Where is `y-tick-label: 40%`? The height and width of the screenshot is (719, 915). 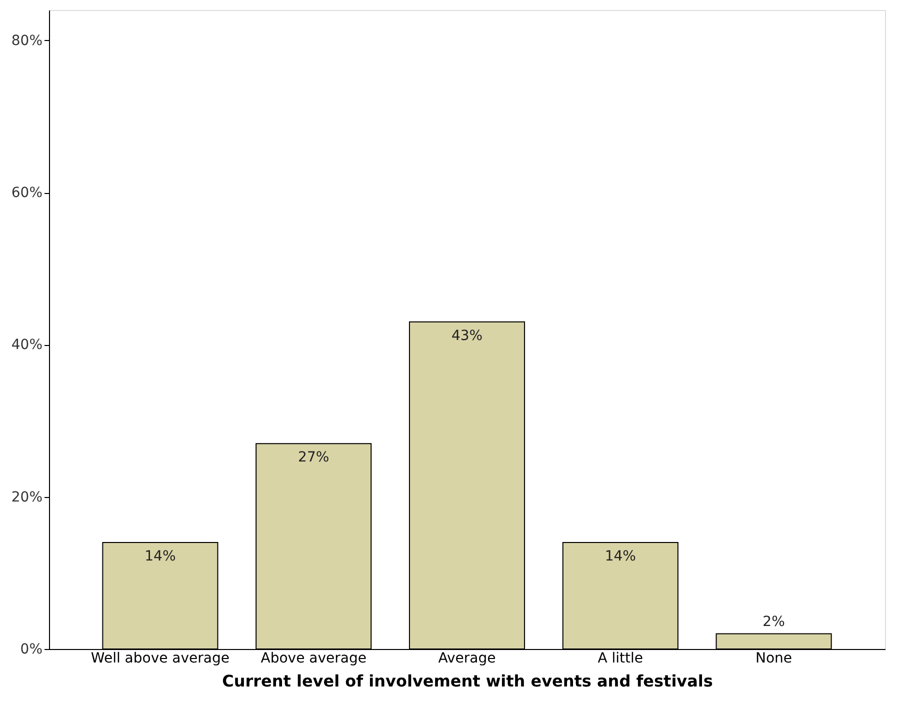 y-tick-label: 40% is located at coordinates (26, 345).